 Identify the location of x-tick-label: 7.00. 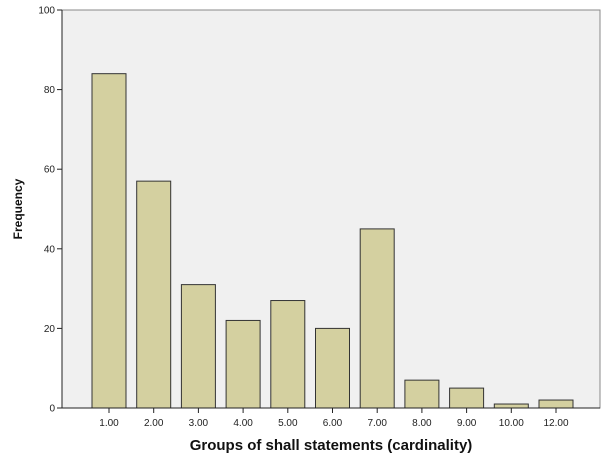
(377, 423).